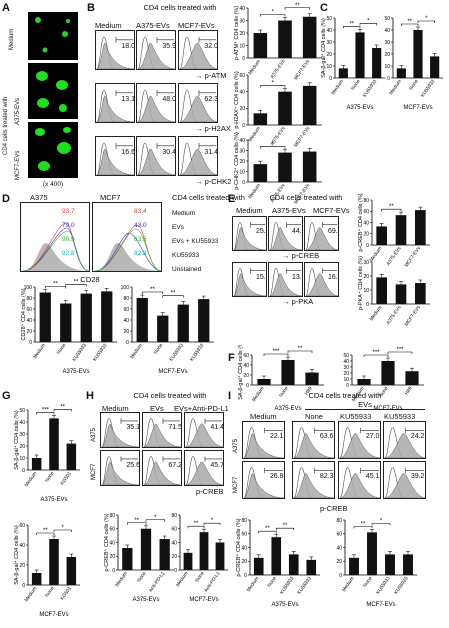 This screenshot has width=449, height=628. What do you see at coordinates (332, 277) in the screenshot?
I see `flow-percent-value: 16.8` at bounding box center [332, 277].